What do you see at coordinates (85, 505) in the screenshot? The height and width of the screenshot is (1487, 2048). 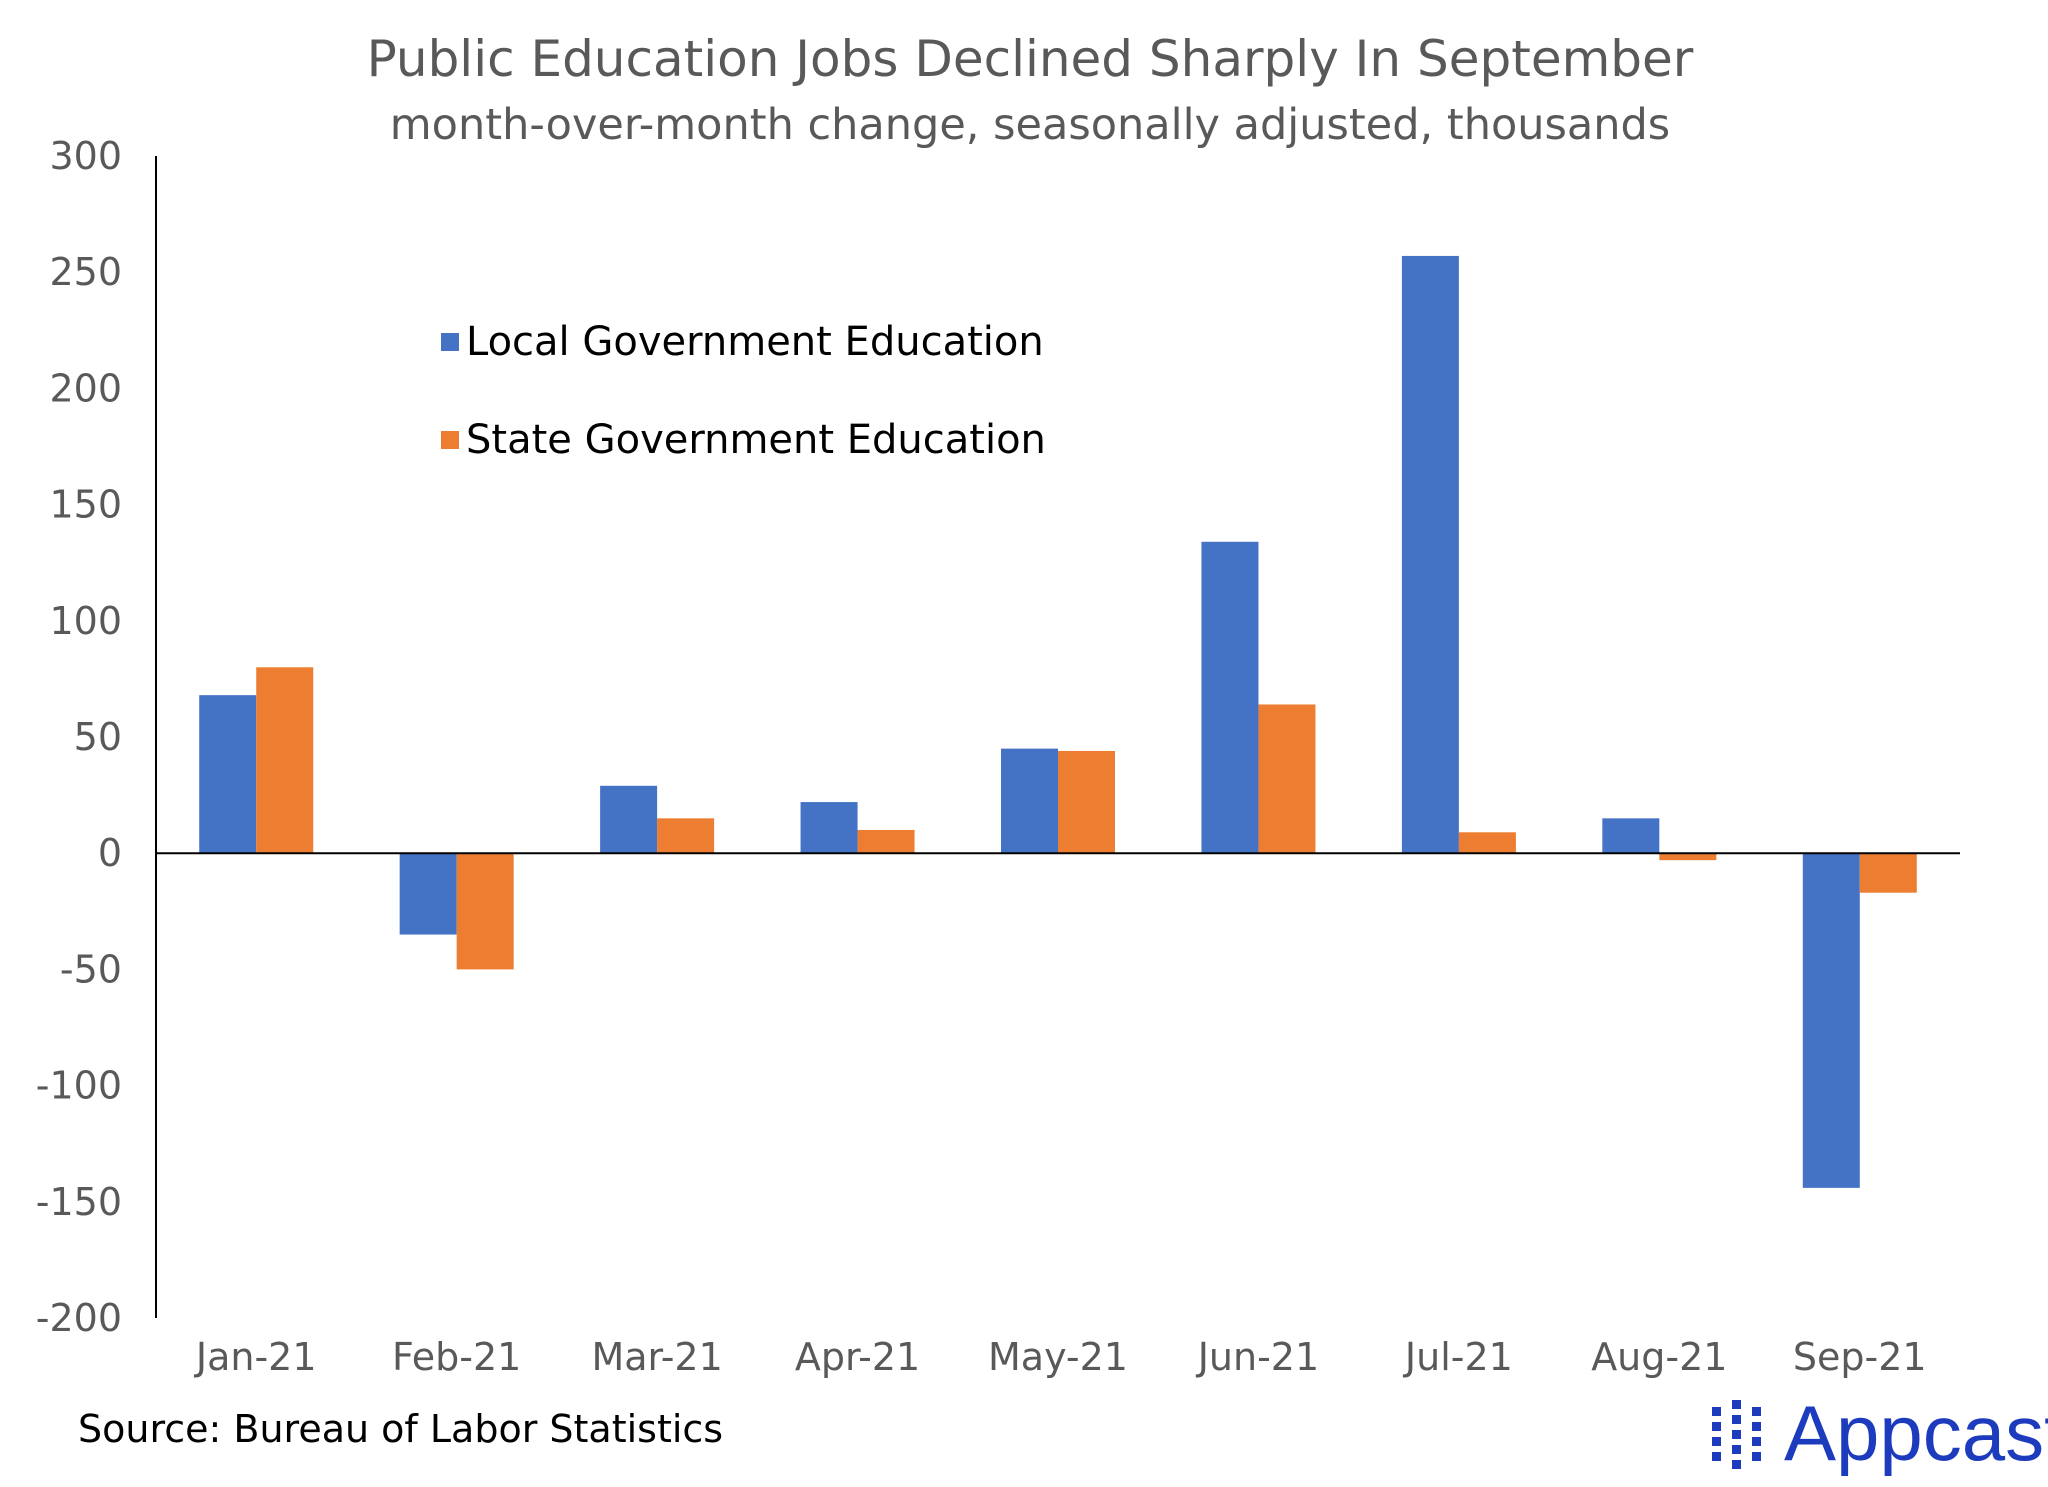 I see `y-tick-label: 150` at bounding box center [85, 505].